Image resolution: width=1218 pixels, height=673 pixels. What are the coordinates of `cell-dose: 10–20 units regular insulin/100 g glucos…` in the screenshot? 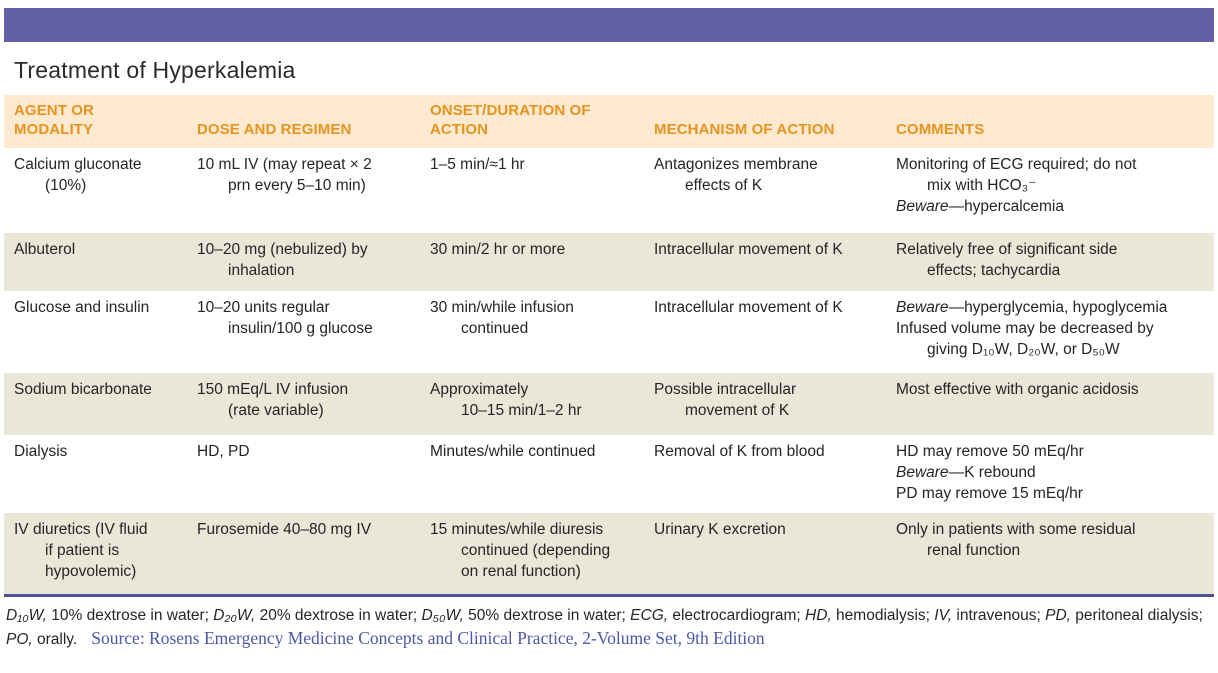 It's located at (285, 318).